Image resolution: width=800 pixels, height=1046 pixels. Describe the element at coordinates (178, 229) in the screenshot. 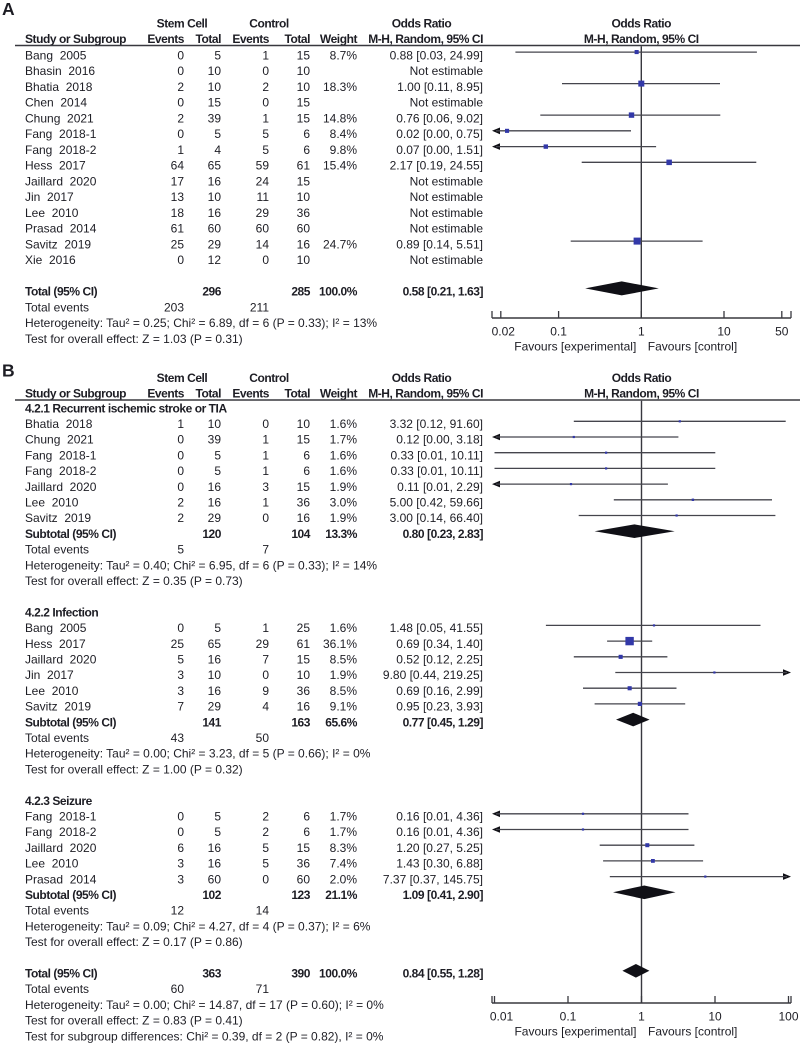

I see `svg-text: 61` at that location.